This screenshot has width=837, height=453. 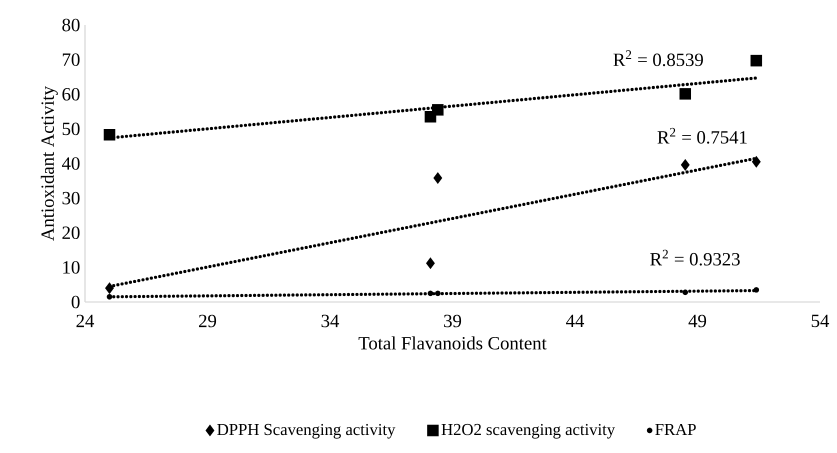 I want to click on legend-label: H2O2 scavenging activity, so click(x=529, y=431).